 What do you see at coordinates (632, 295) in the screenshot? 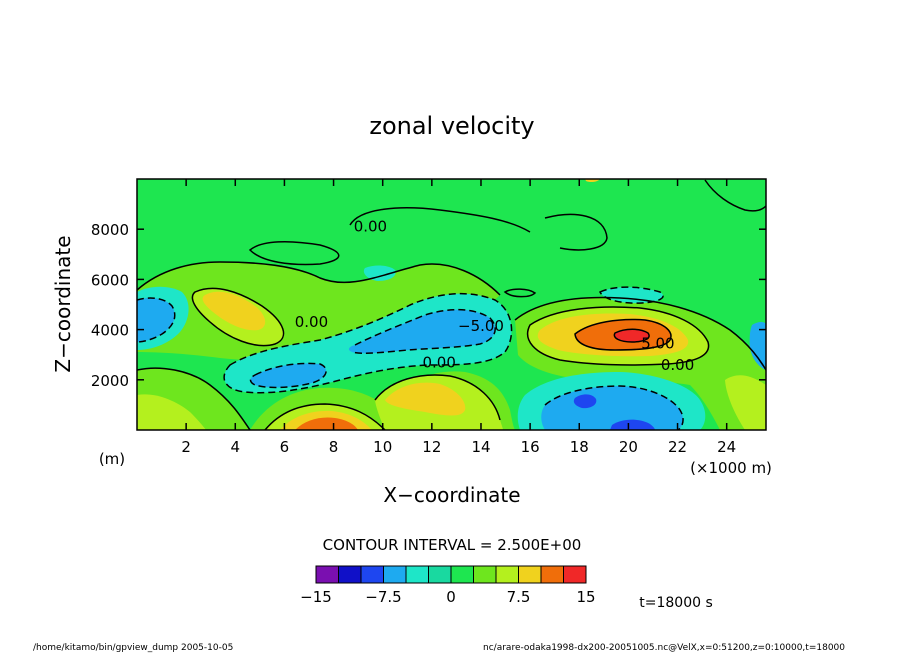
I see `region-neg-top-right-small` at bounding box center [632, 295].